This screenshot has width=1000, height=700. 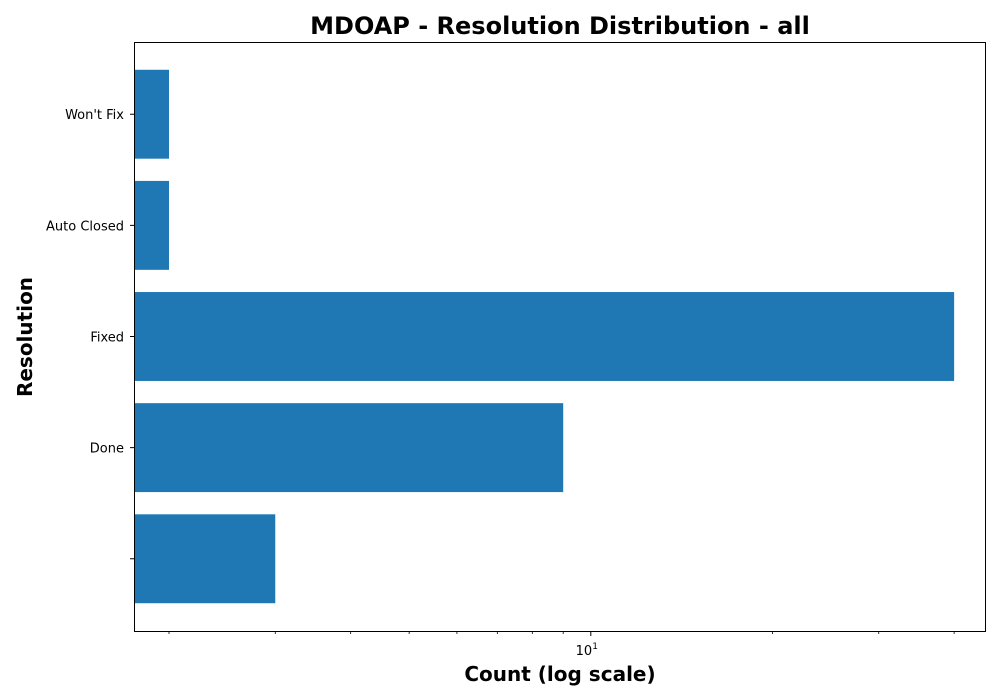 What do you see at coordinates (559, 674) in the screenshot?
I see `x-axis-label: Count (log scale)` at bounding box center [559, 674].